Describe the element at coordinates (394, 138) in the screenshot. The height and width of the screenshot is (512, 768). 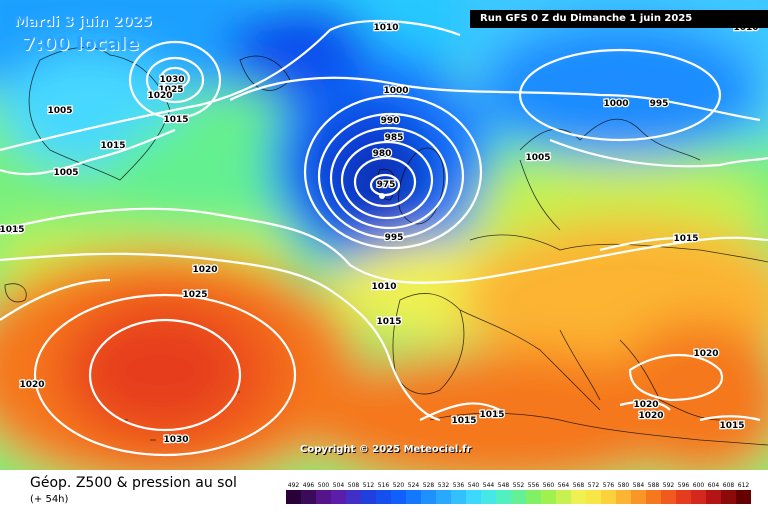
I see `isobar-label: 985` at that location.